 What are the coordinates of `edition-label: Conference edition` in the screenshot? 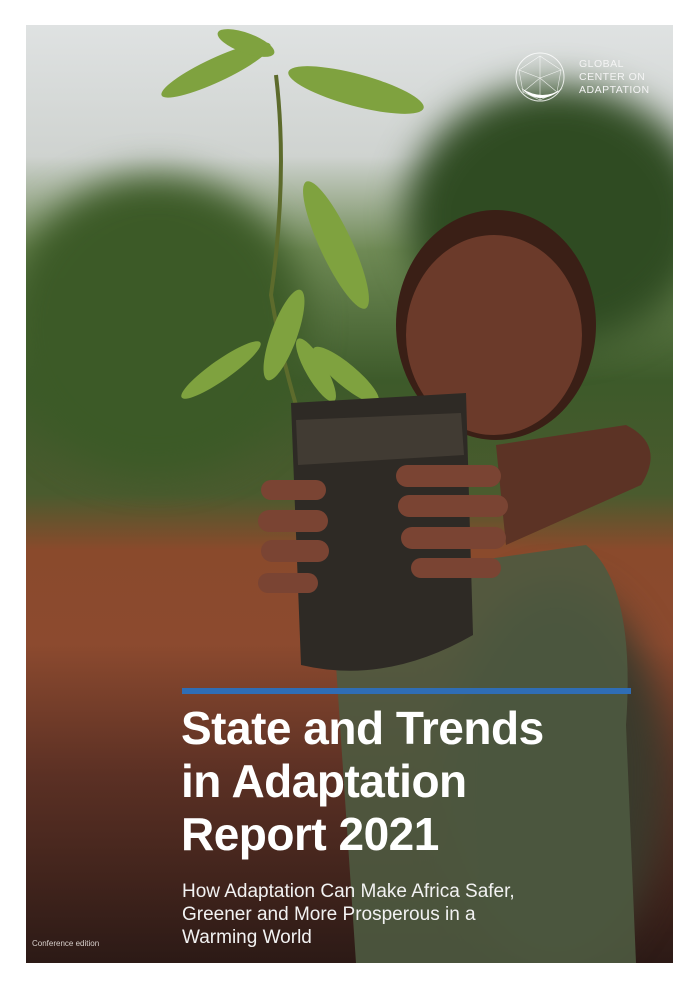 It's located at (66, 943).